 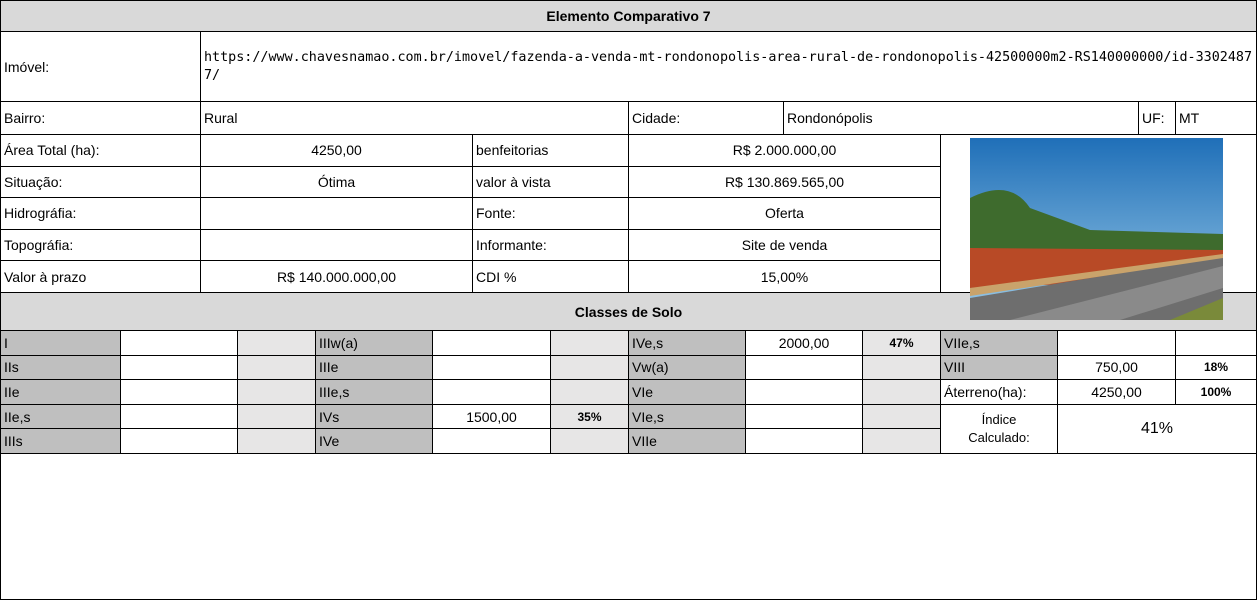 I want to click on value: Ótima, so click(x=336, y=181).